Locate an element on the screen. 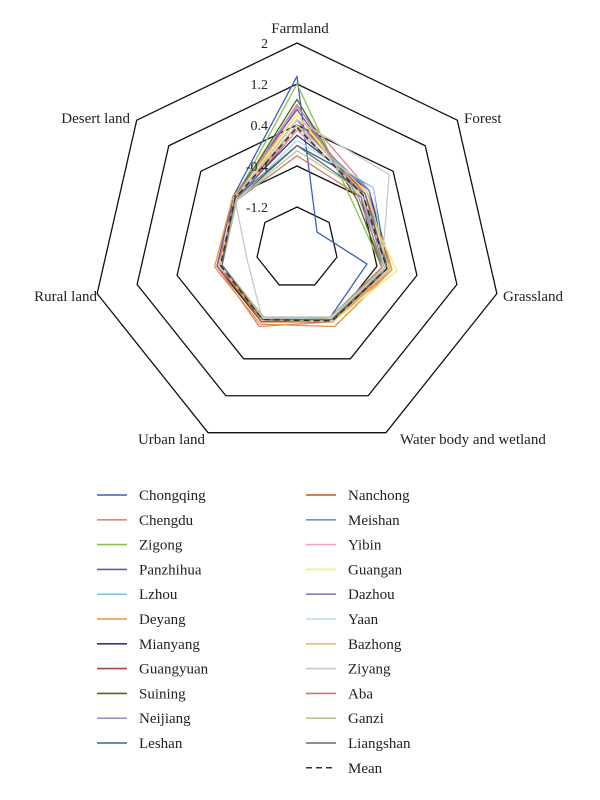  legend-label: Guangan is located at coordinates (375, 570).